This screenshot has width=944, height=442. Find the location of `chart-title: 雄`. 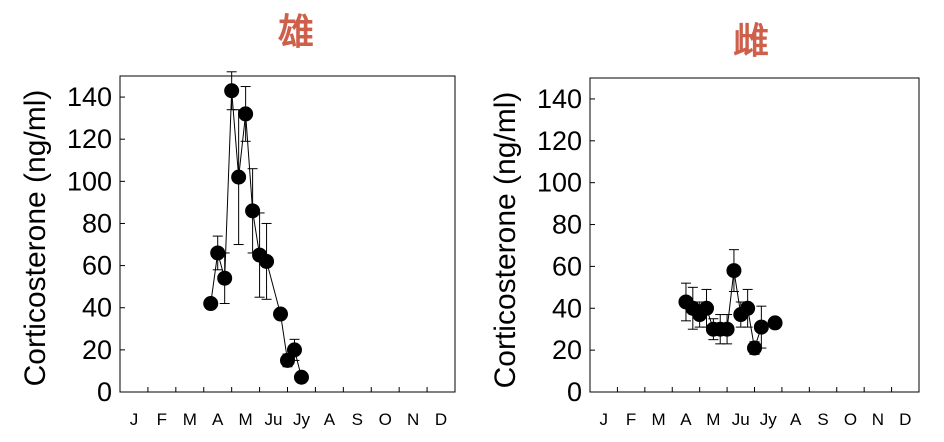

chart-title: 雄 is located at coordinates (296, 32).